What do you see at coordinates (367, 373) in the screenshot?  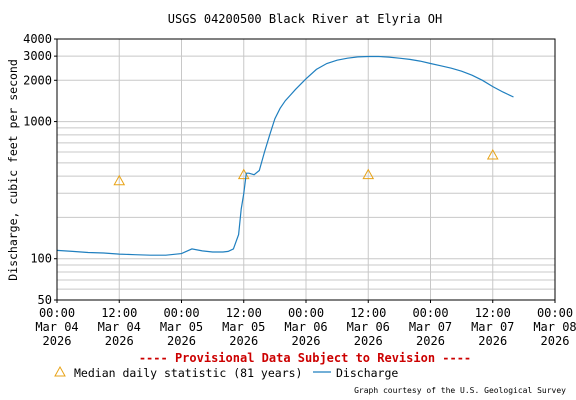 I see `legend-label-discharge: Discharge` at bounding box center [367, 373].